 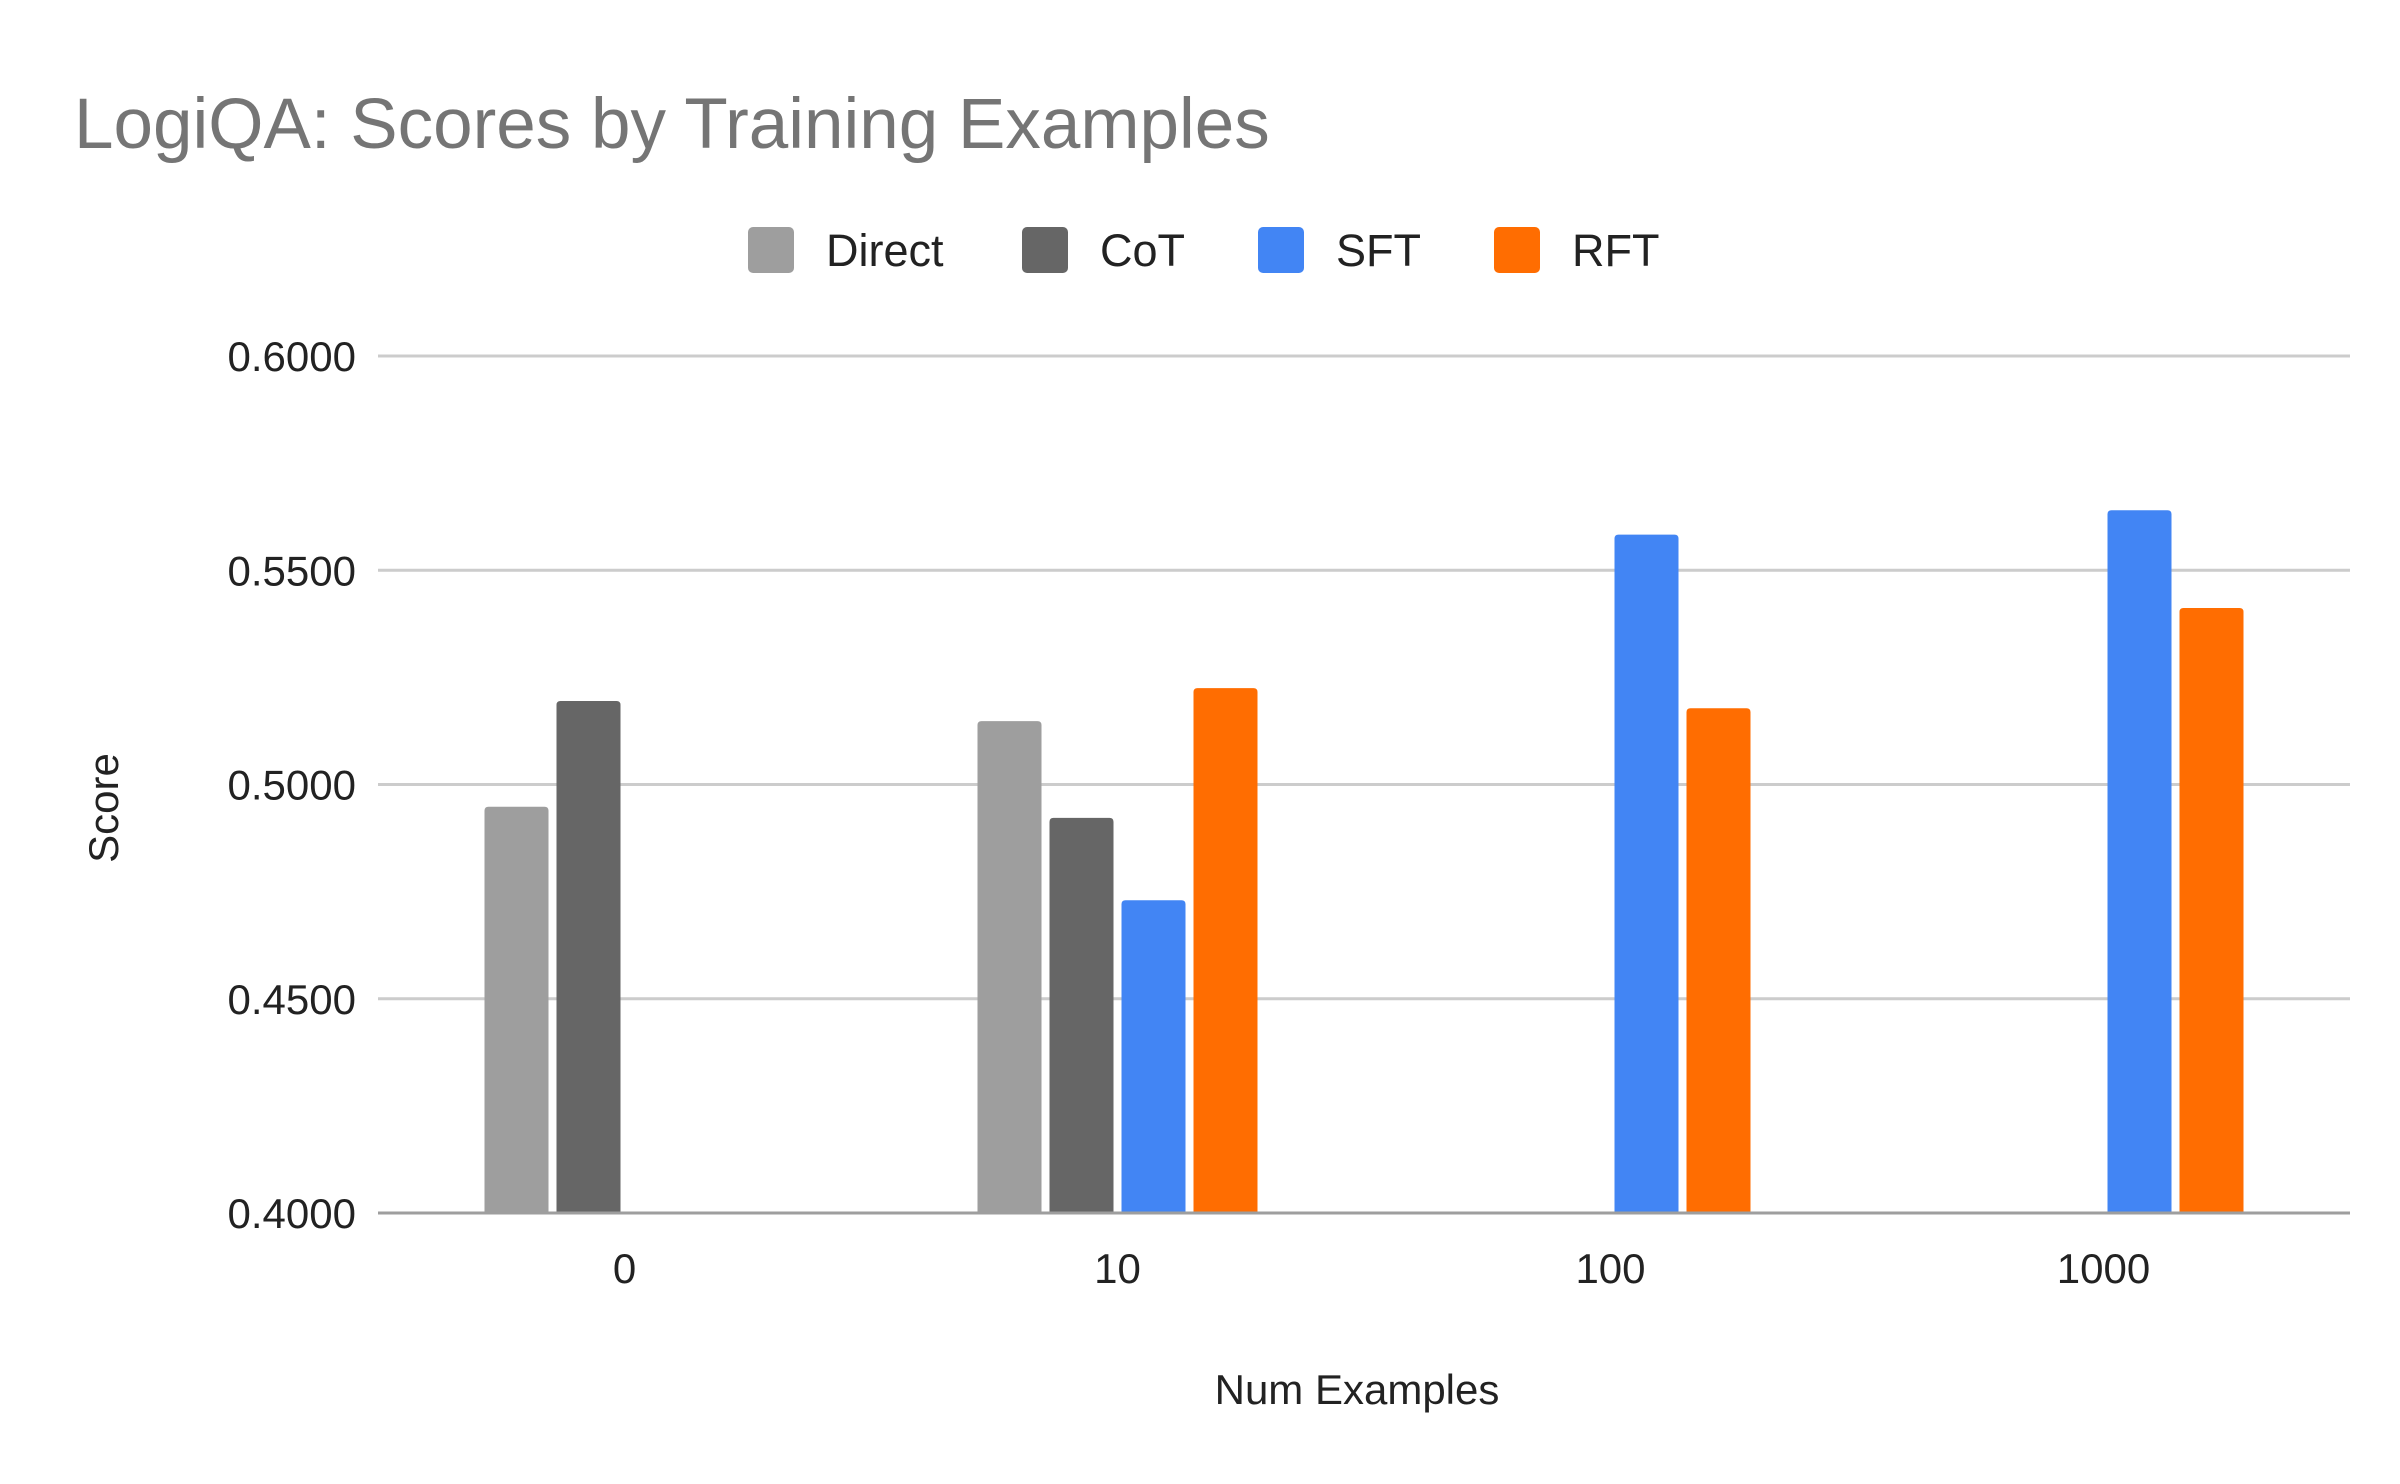 I want to click on chart-title: LogiQA: Scores by Training Examples, so click(x=672, y=124).